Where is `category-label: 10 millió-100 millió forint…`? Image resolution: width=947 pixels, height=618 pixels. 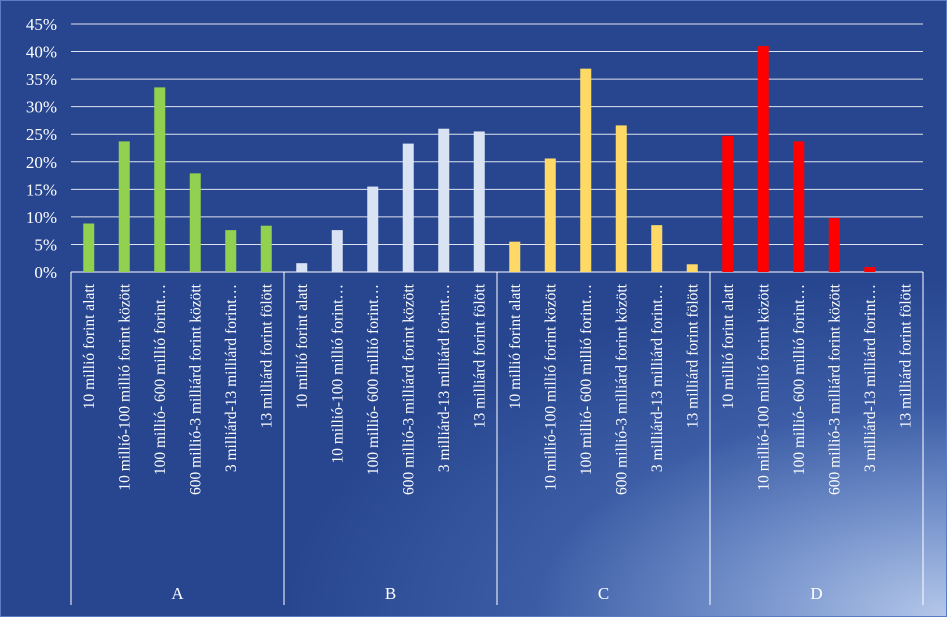 category-label: 10 millió-100 millió forint… is located at coordinates (337, 374).